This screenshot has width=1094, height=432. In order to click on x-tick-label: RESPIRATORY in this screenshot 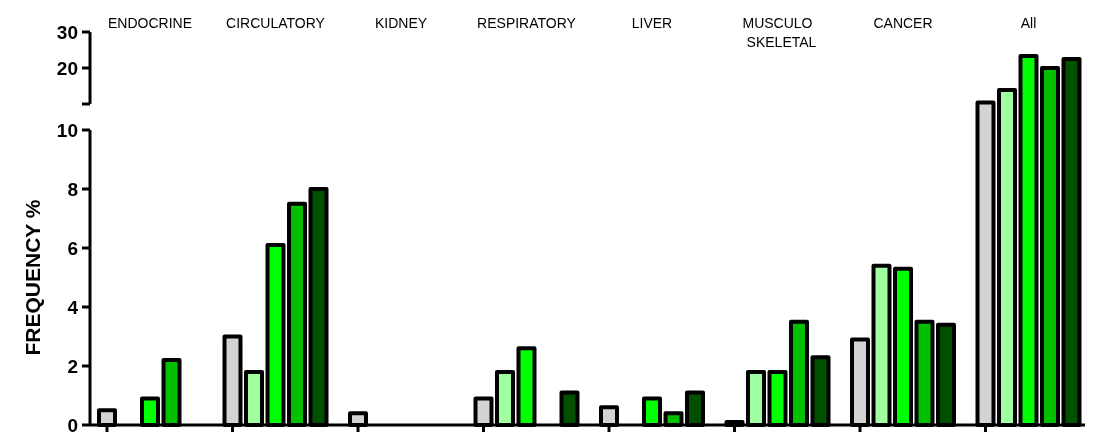, I will do `click(527, 23)`.